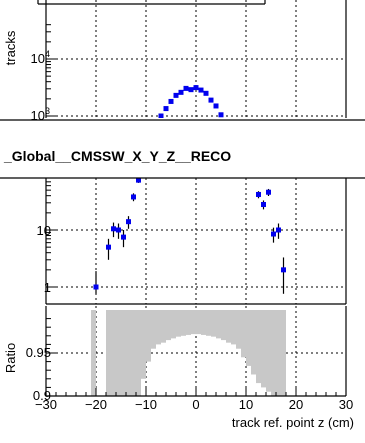  What do you see at coordinates (188, 353) in the screenshot?
I see `ratio-fill` at bounding box center [188, 353].